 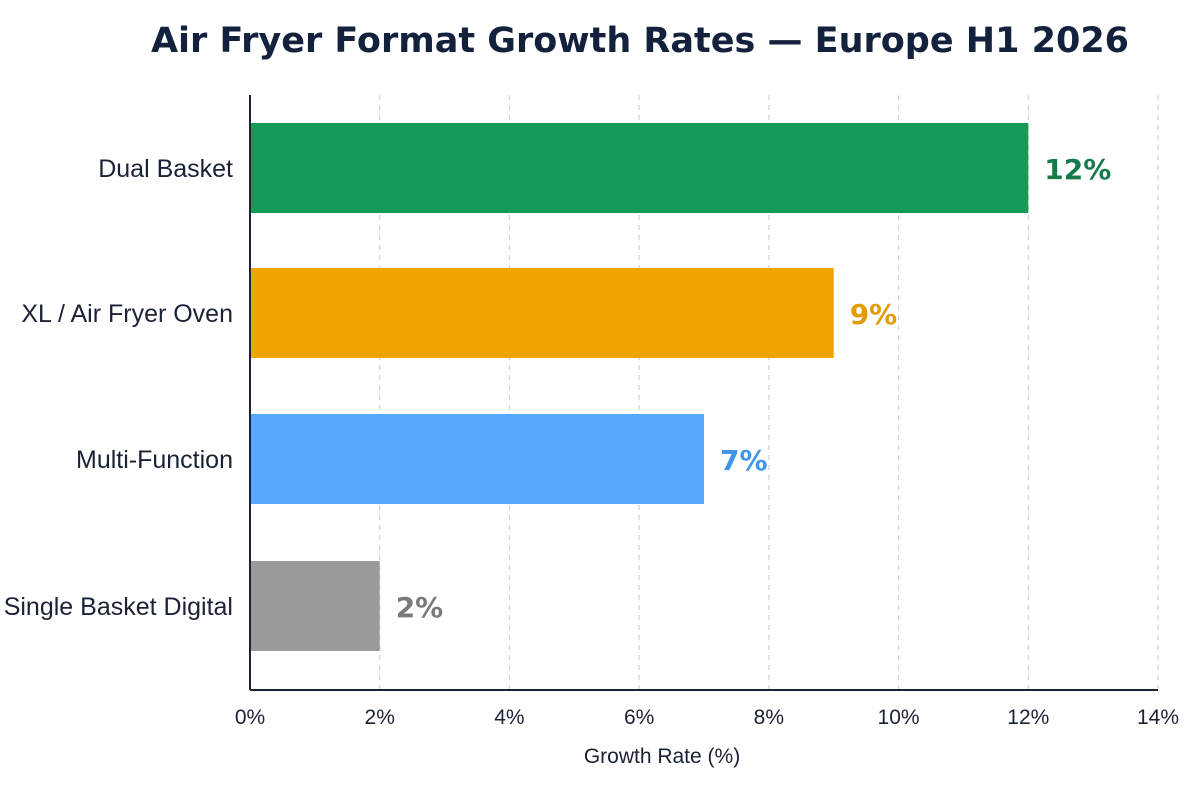 What do you see at coordinates (899, 717) in the screenshot?
I see `x-tick-label: 10%` at bounding box center [899, 717].